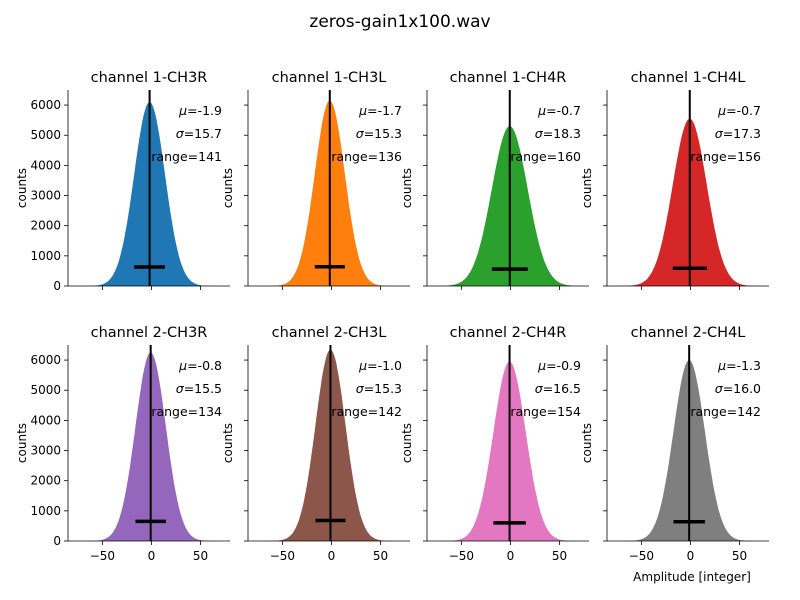  I want to click on y-tick-label: 4000, so click(45, 165).